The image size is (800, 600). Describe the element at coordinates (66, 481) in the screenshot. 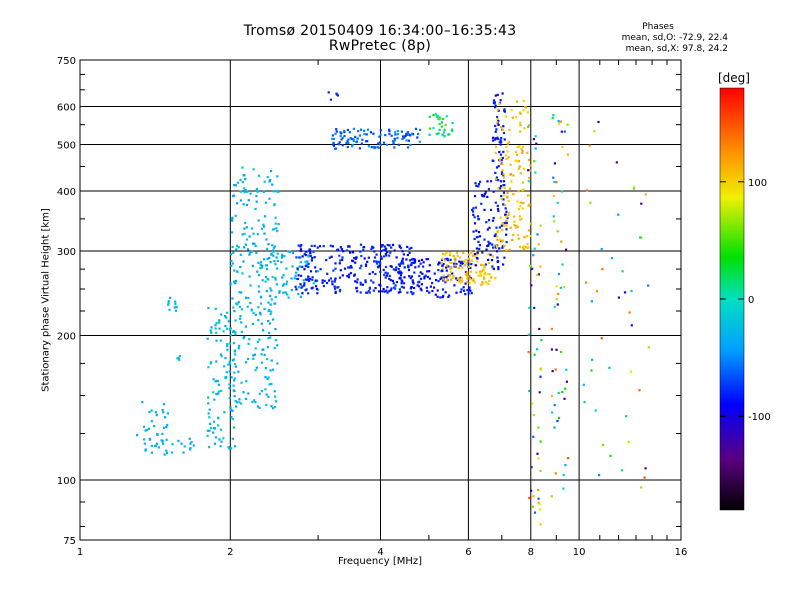

I see `y-tick-label: 100` at that location.